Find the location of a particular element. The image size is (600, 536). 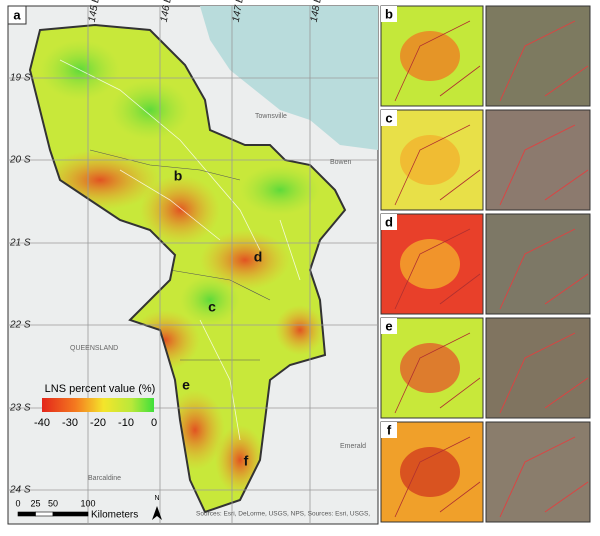

scale-unit: Kilometers is located at coordinates (114, 515).